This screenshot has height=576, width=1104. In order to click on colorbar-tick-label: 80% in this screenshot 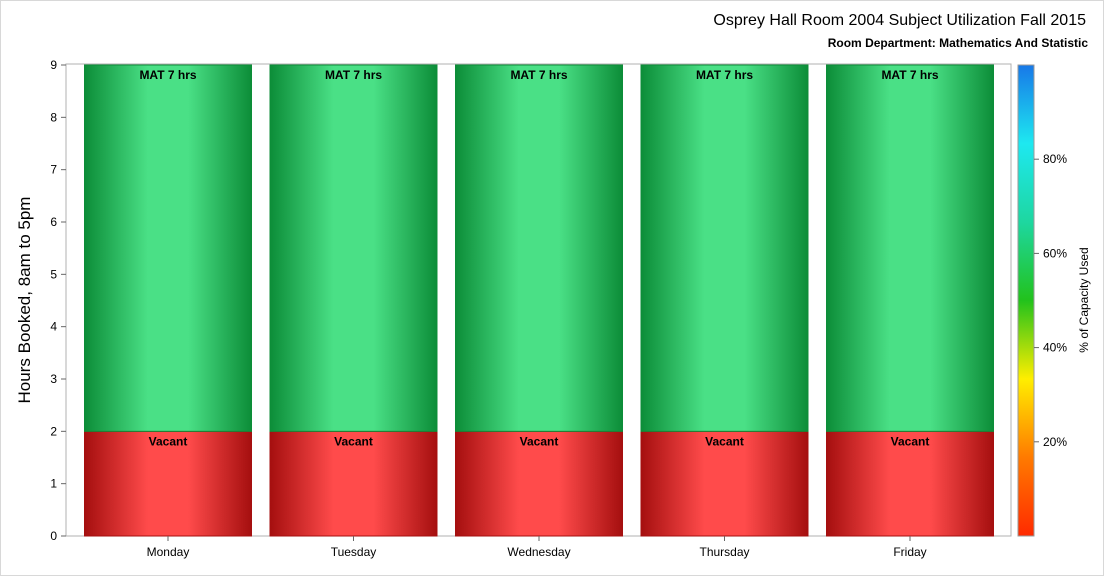, I will do `click(1055, 159)`.